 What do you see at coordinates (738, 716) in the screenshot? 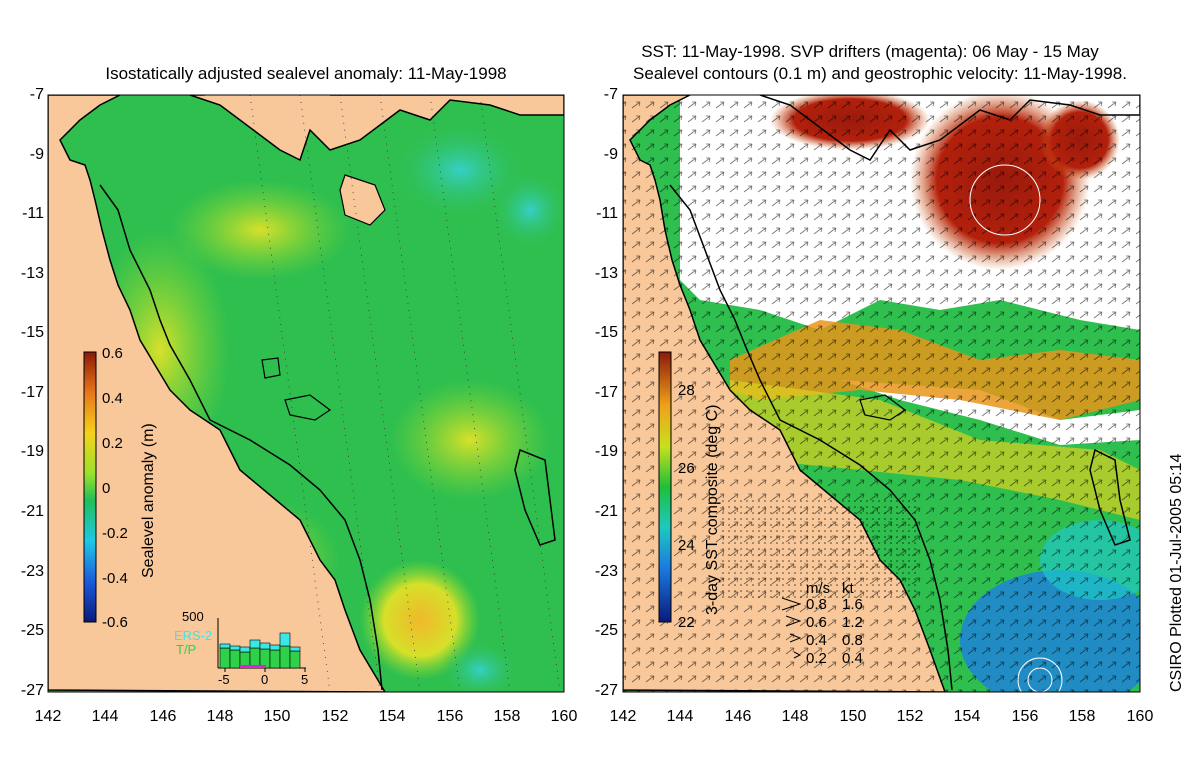
I see `right-xtick: 146` at bounding box center [738, 716].